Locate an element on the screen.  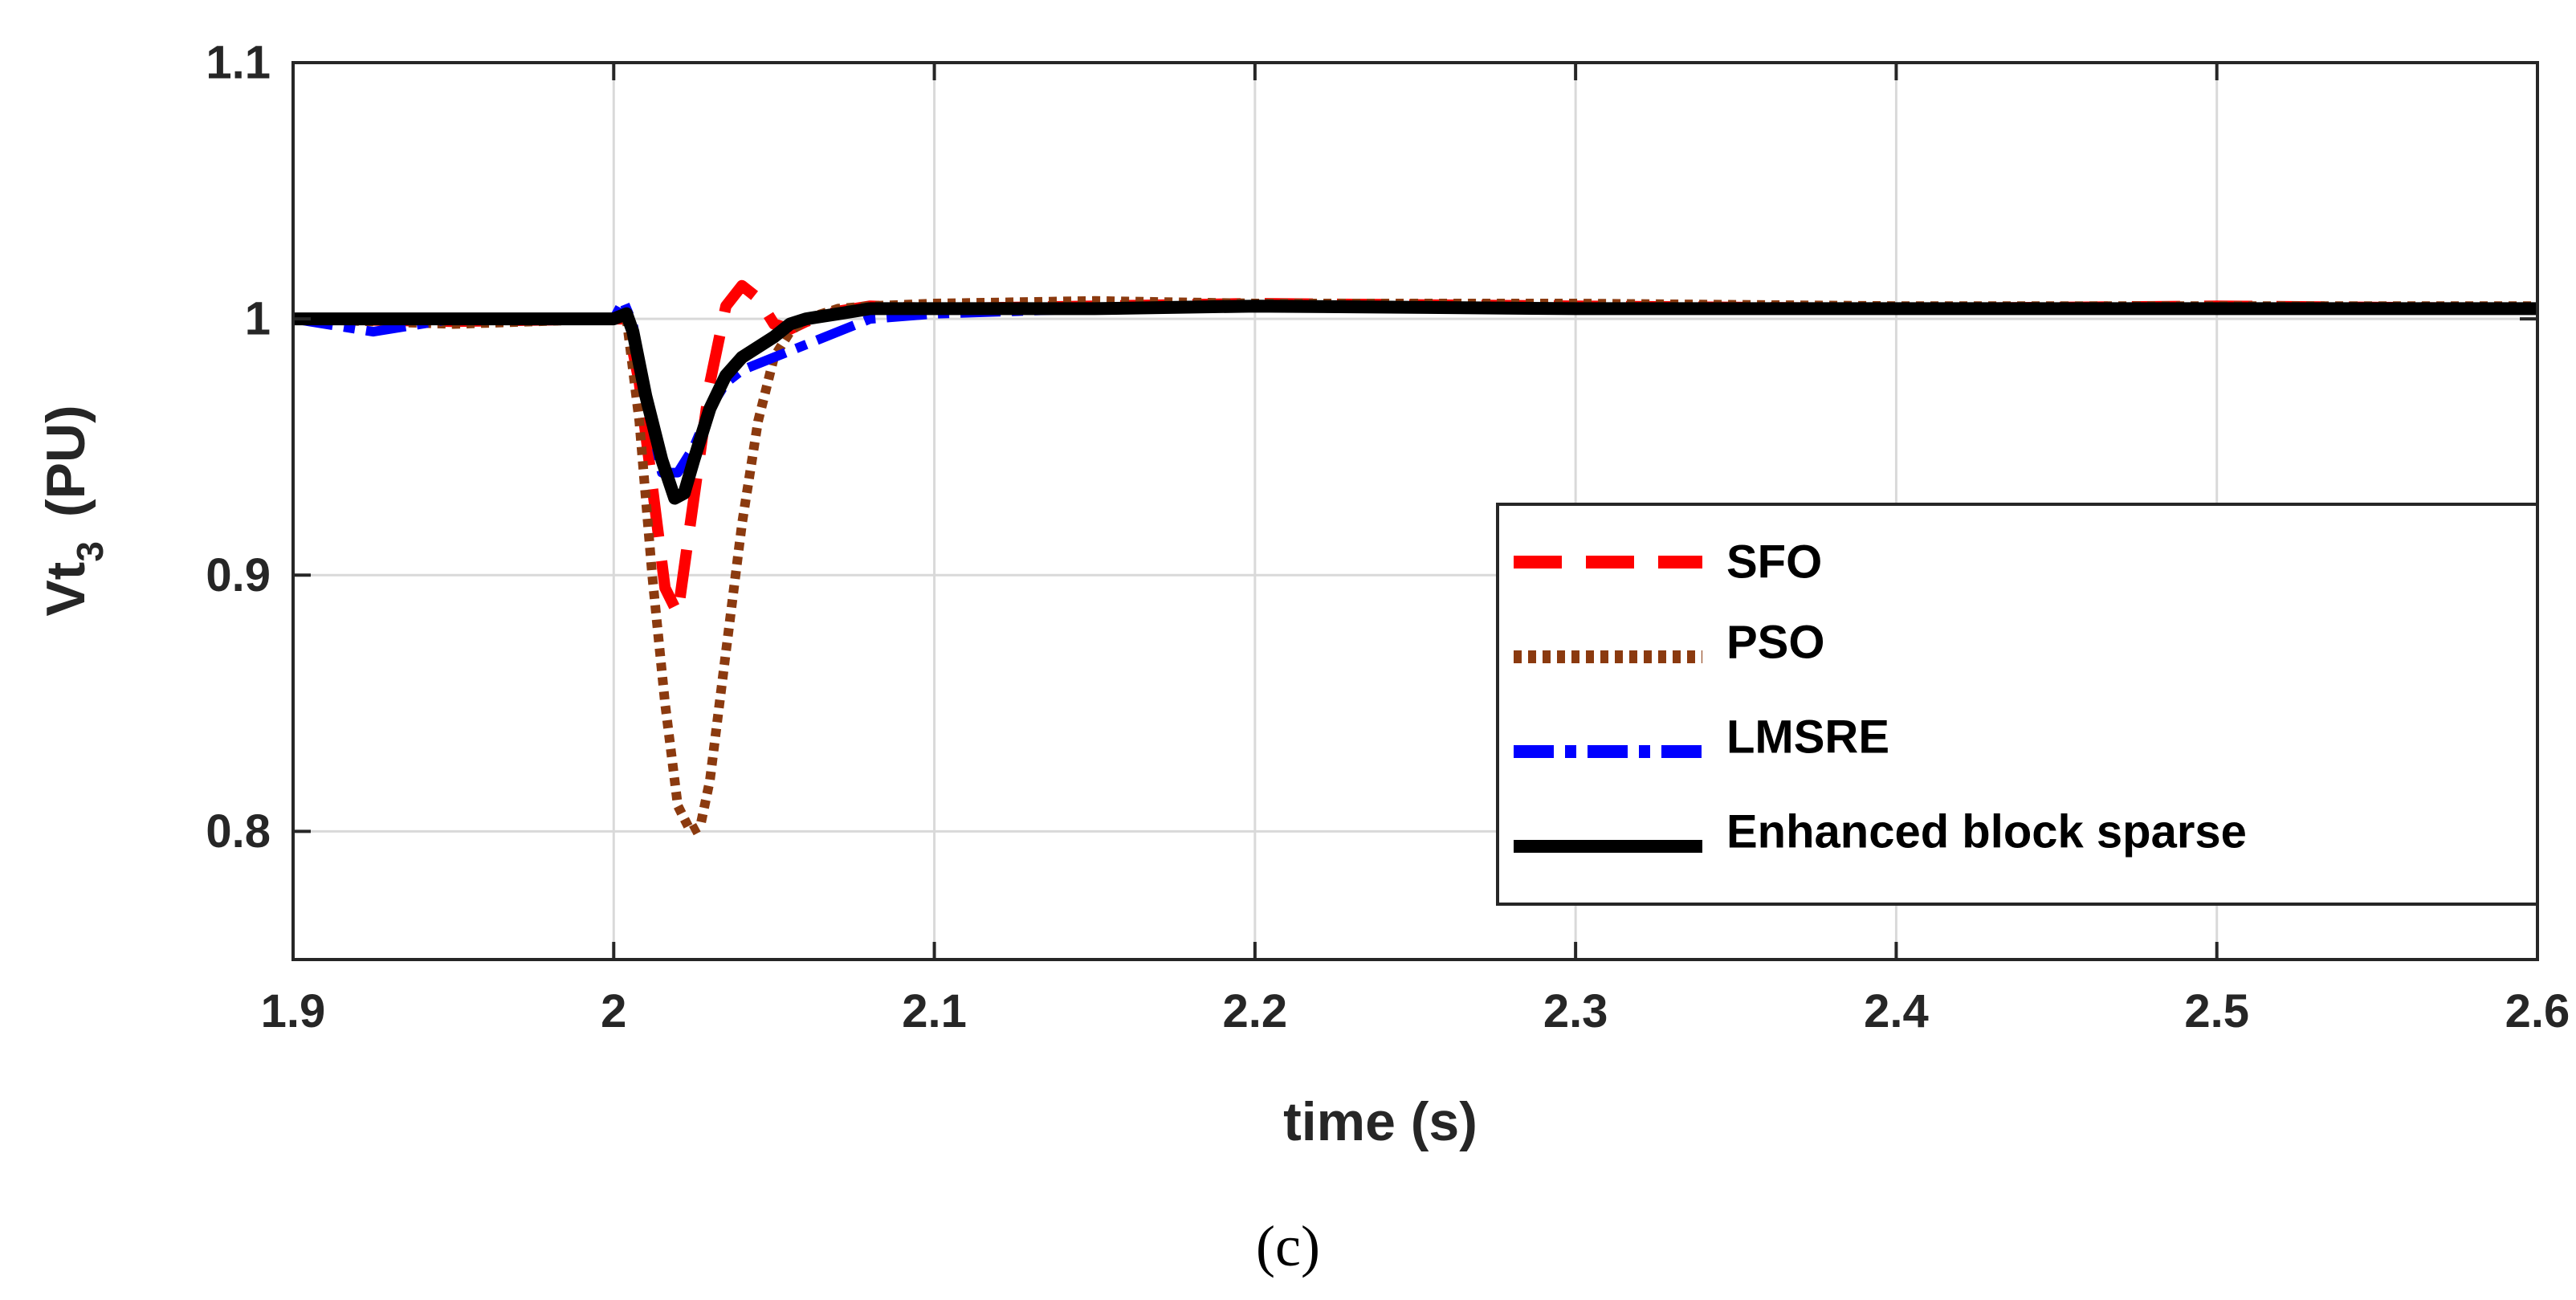
legend-label-lmsre: LMSRE is located at coordinates (1807, 737).